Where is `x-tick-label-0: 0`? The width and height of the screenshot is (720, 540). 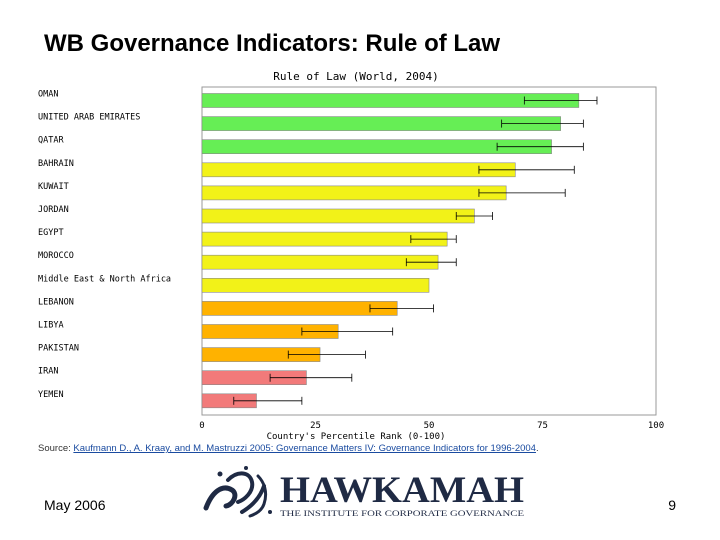
x-tick-label-0: 0 is located at coordinates (201, 426).